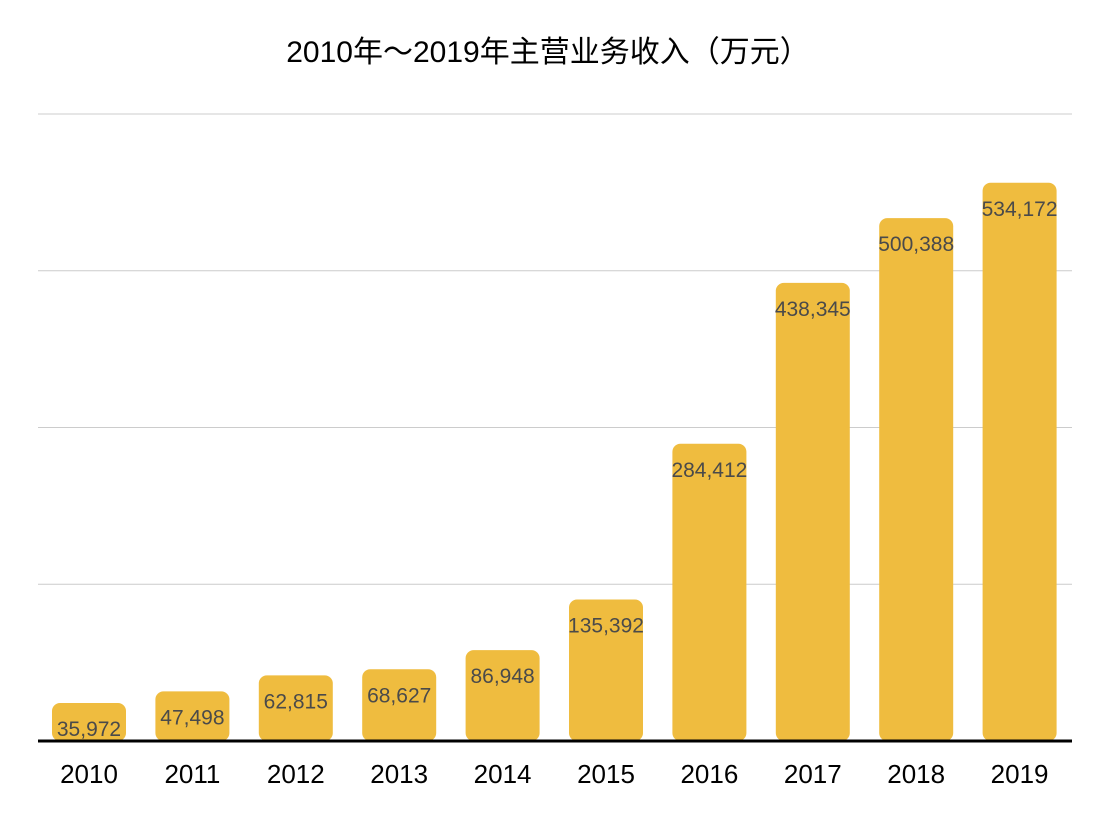  What do you see at coordinates (812, 511) in the screenshot?
I see `bar-2017` at bounding box center [812, 511].